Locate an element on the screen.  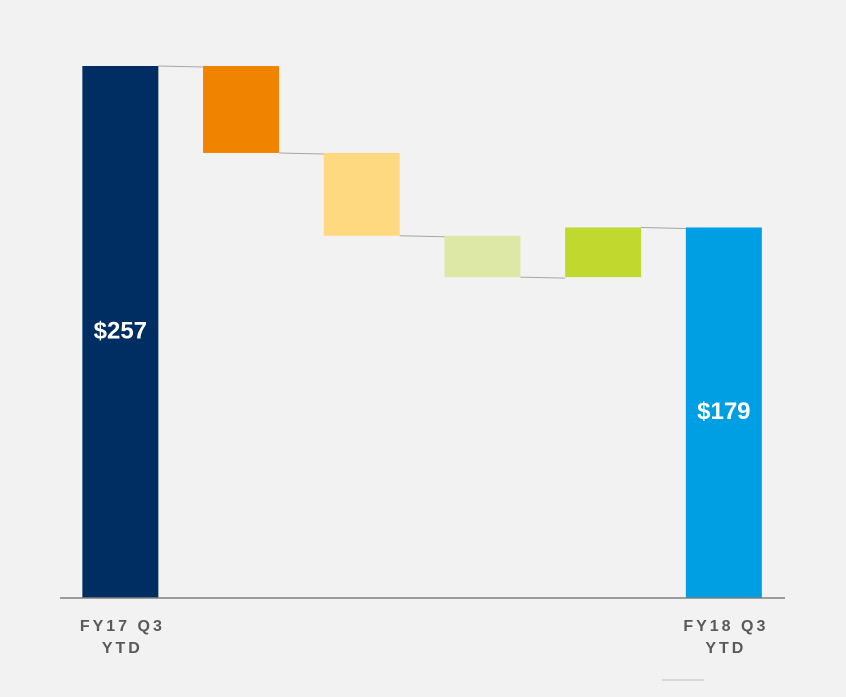
value-label: $179 is located at coordinates (723, 411).